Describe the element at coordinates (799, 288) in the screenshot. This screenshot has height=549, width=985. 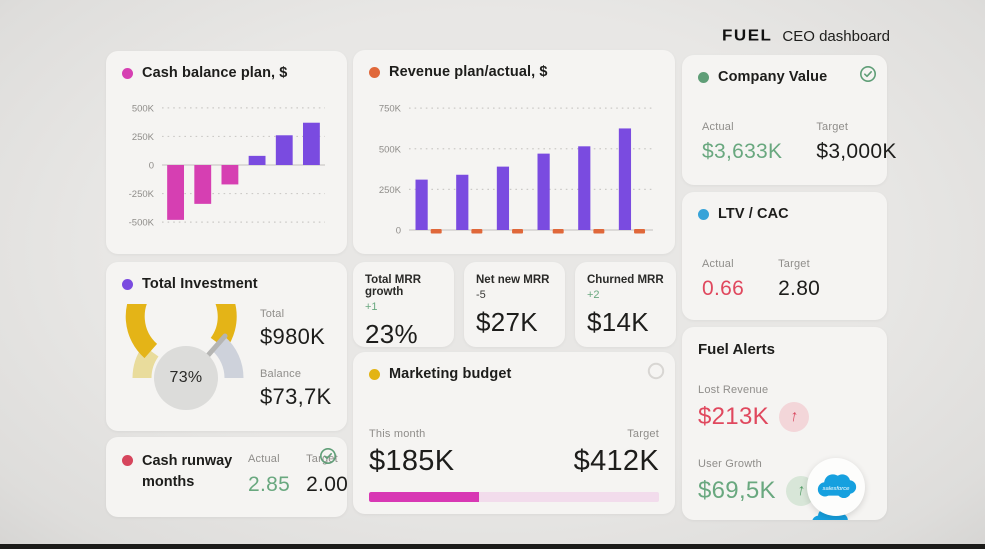
I see `target-value: 2.80` at that location.